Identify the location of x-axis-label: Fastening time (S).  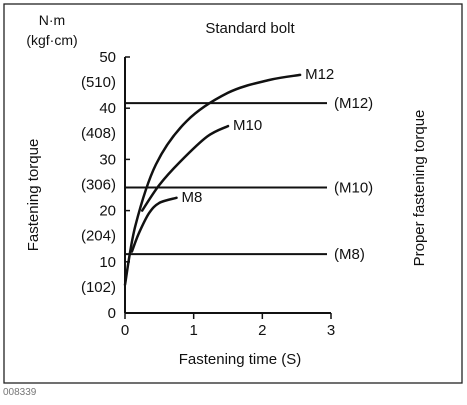
(240, 359).